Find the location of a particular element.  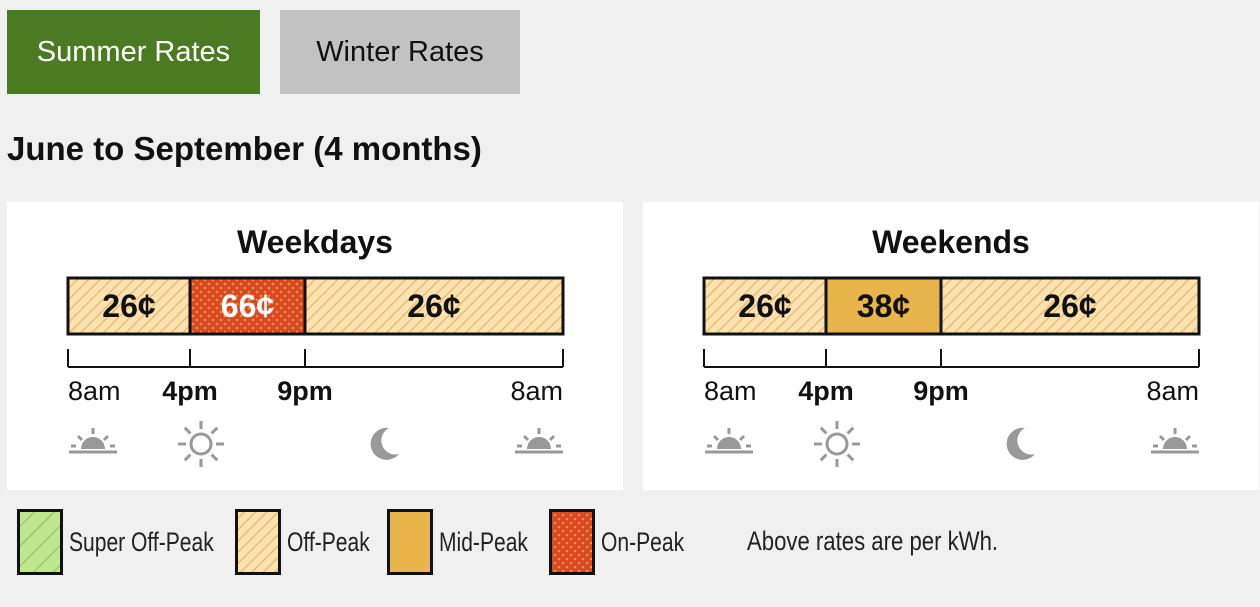

tab-button: Summer Rates is located at coordinates (133, 52).